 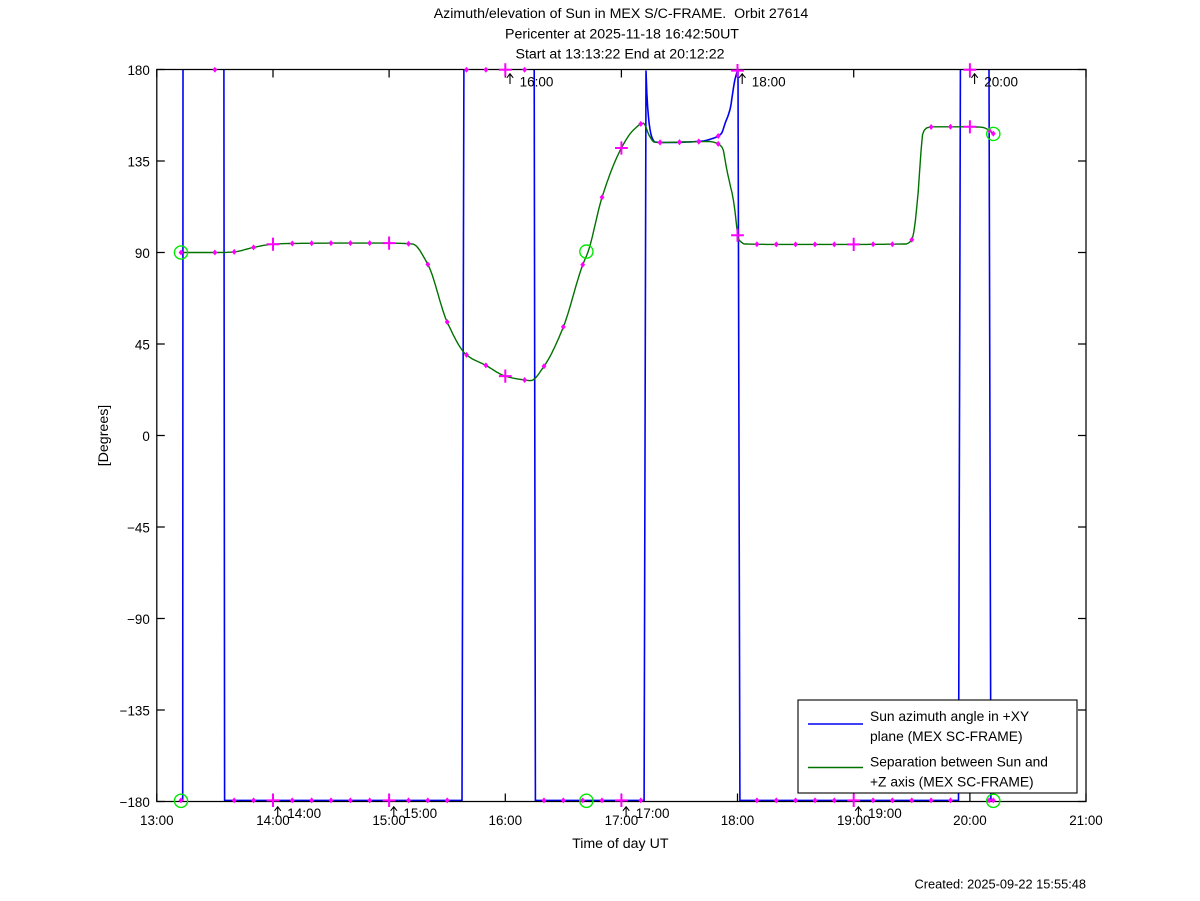 I want to click on svg-text: +Z axis (MEX SC-FRAME), so click(x=952, y=782).